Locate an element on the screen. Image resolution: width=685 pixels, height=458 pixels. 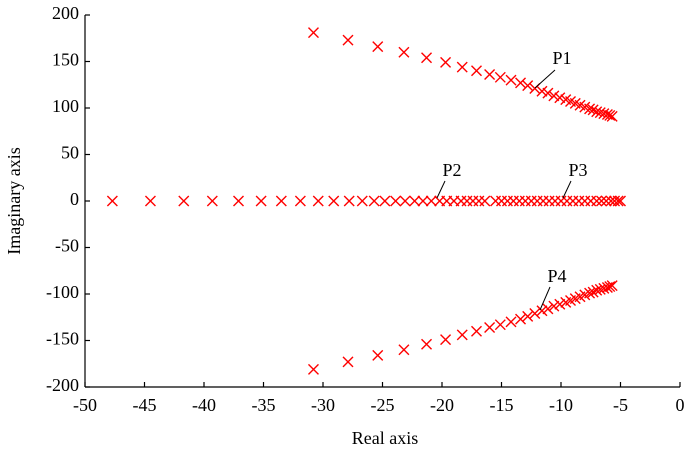
y-tick-label: 100 is located at coordinates (65, 106).